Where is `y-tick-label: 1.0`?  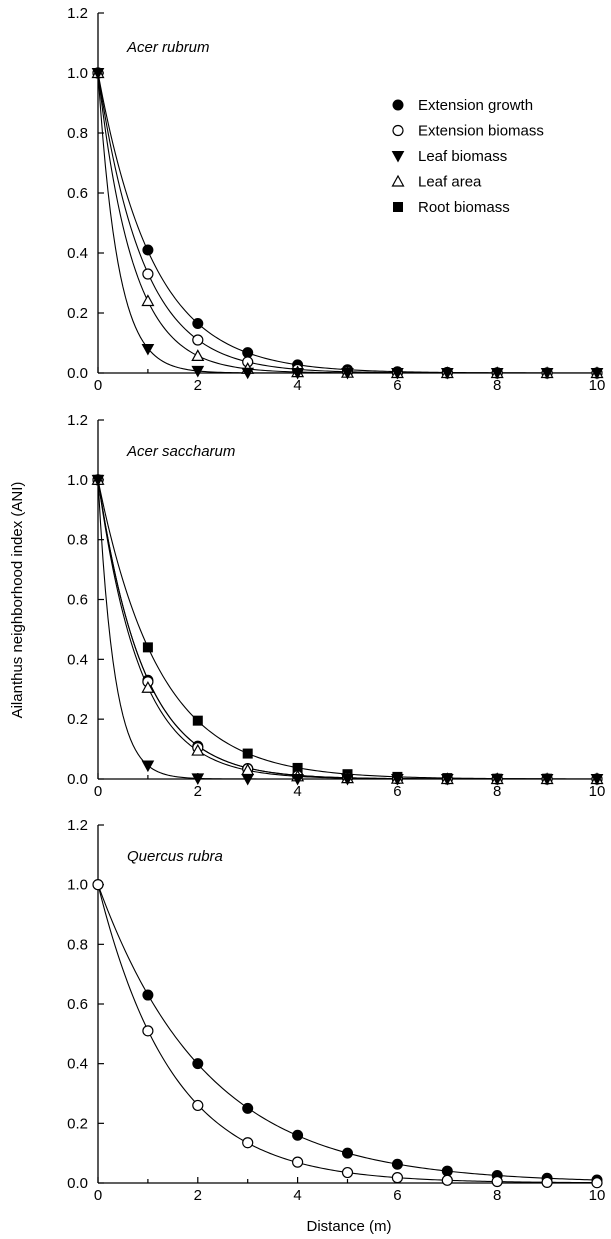 y-tick-label: 1.0 is located at coordinates (77, 480).